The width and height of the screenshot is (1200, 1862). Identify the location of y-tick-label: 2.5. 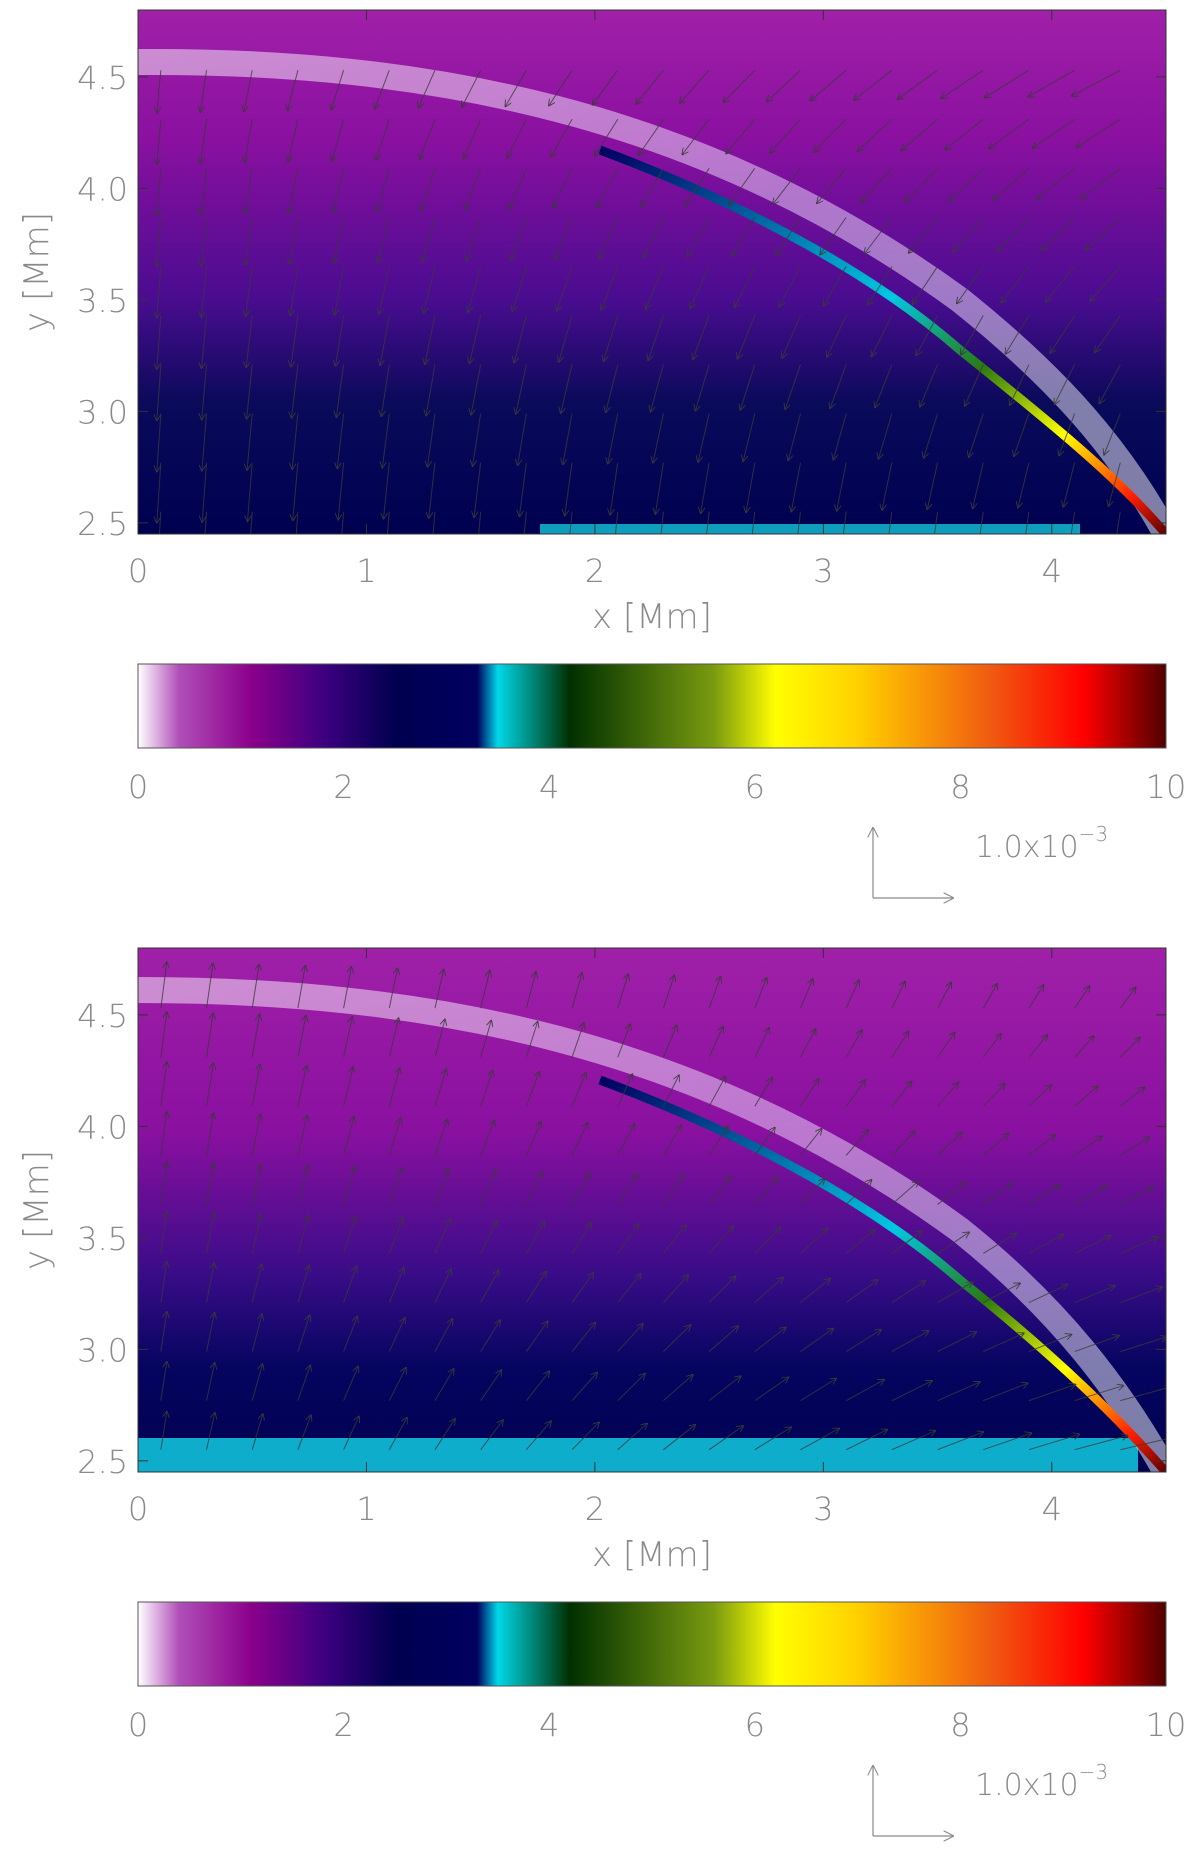
(102, 524).